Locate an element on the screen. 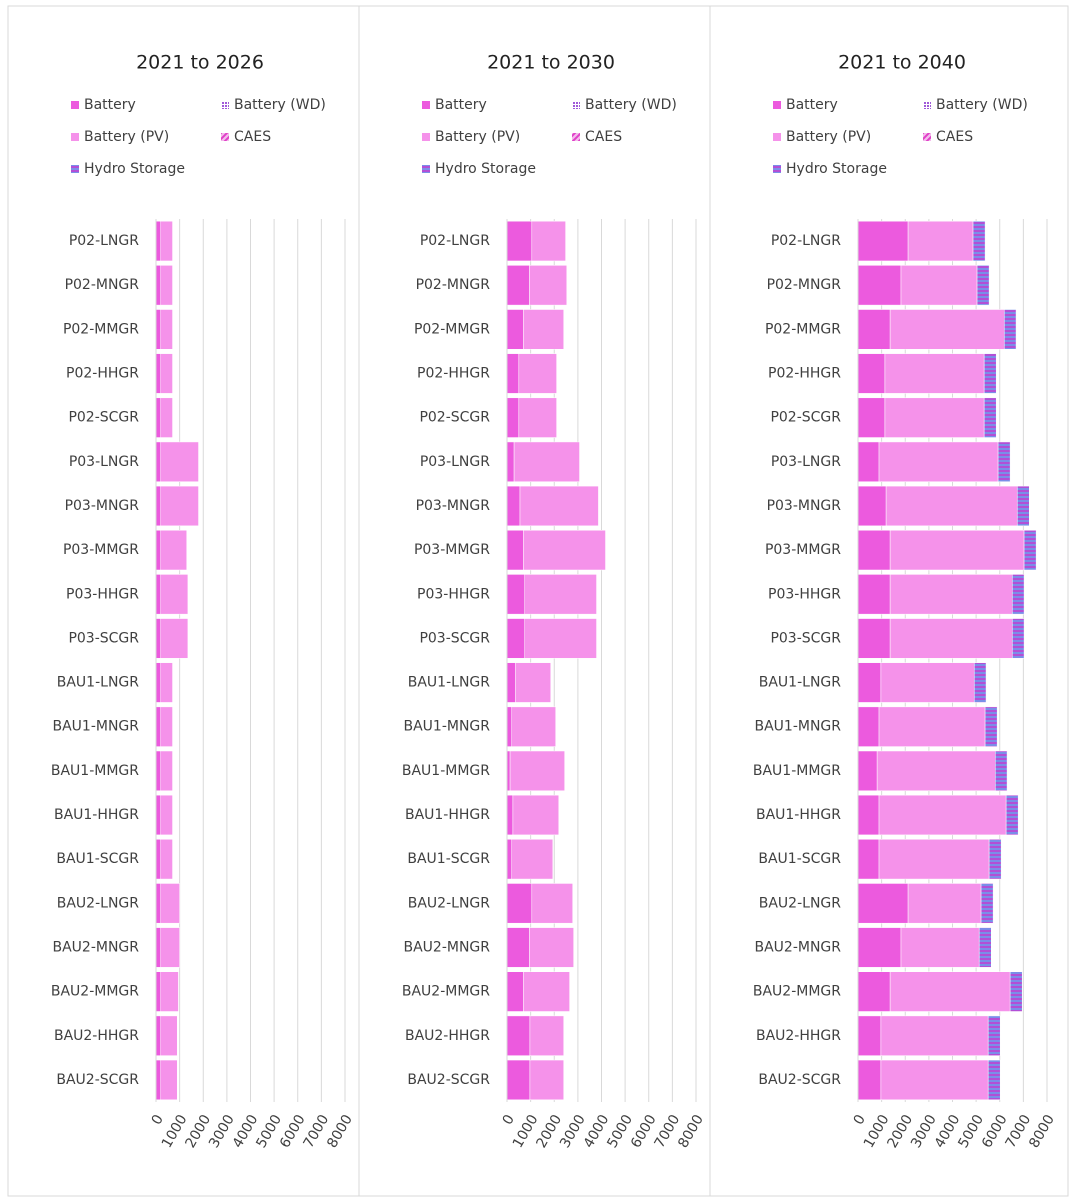 The height and width of the screenshot is (1197, 1074). y-tick-label: P03-LNGR is located at coordinates (104, 462).